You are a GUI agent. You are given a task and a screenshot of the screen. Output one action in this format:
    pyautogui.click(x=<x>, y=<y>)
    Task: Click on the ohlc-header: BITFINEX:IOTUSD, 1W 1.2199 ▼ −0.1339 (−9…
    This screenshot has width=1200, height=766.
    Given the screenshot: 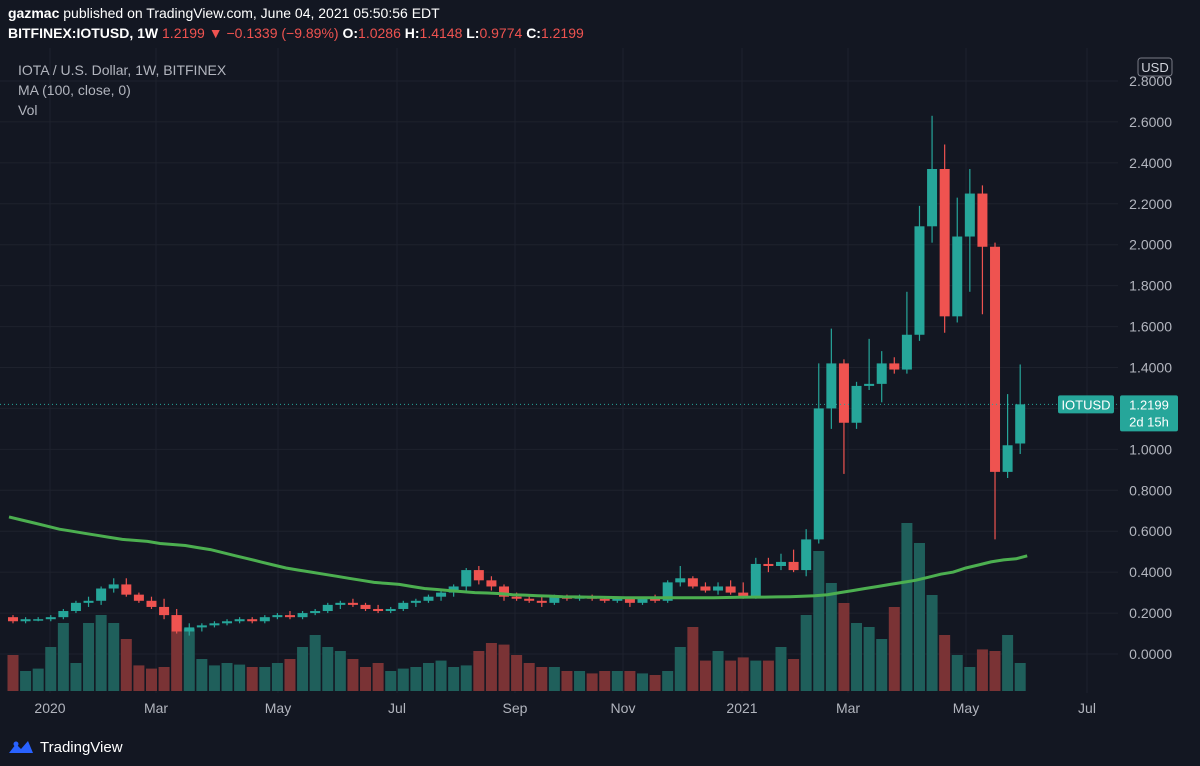 What is the action you would take?
    pyautogui.click(x=296, y=33)
    